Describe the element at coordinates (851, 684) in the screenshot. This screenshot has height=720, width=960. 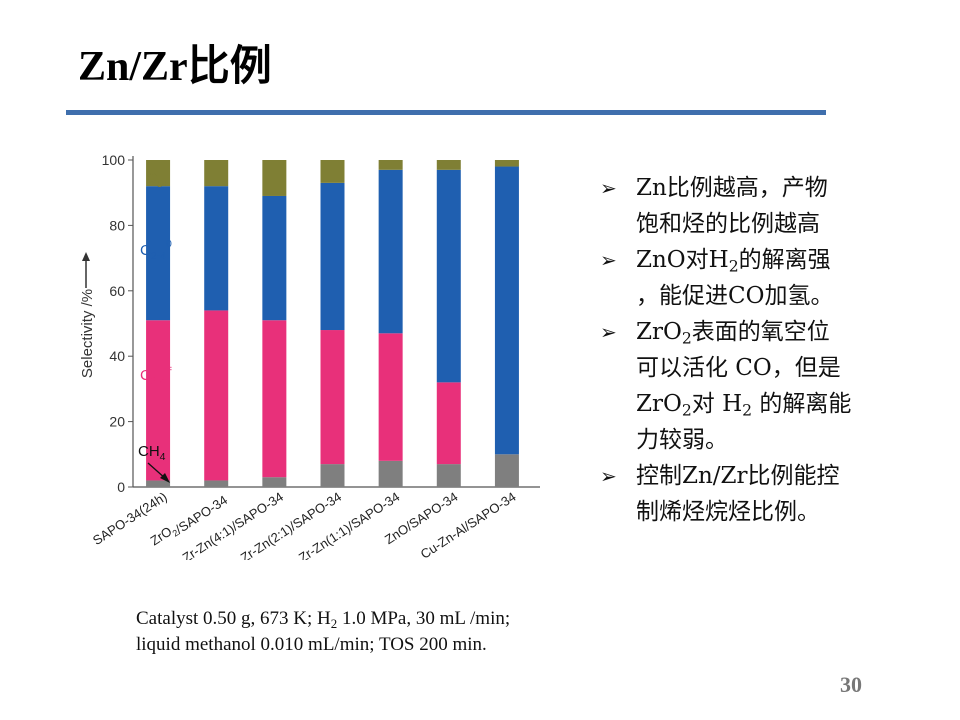
I see `page-number: 30` at that location.